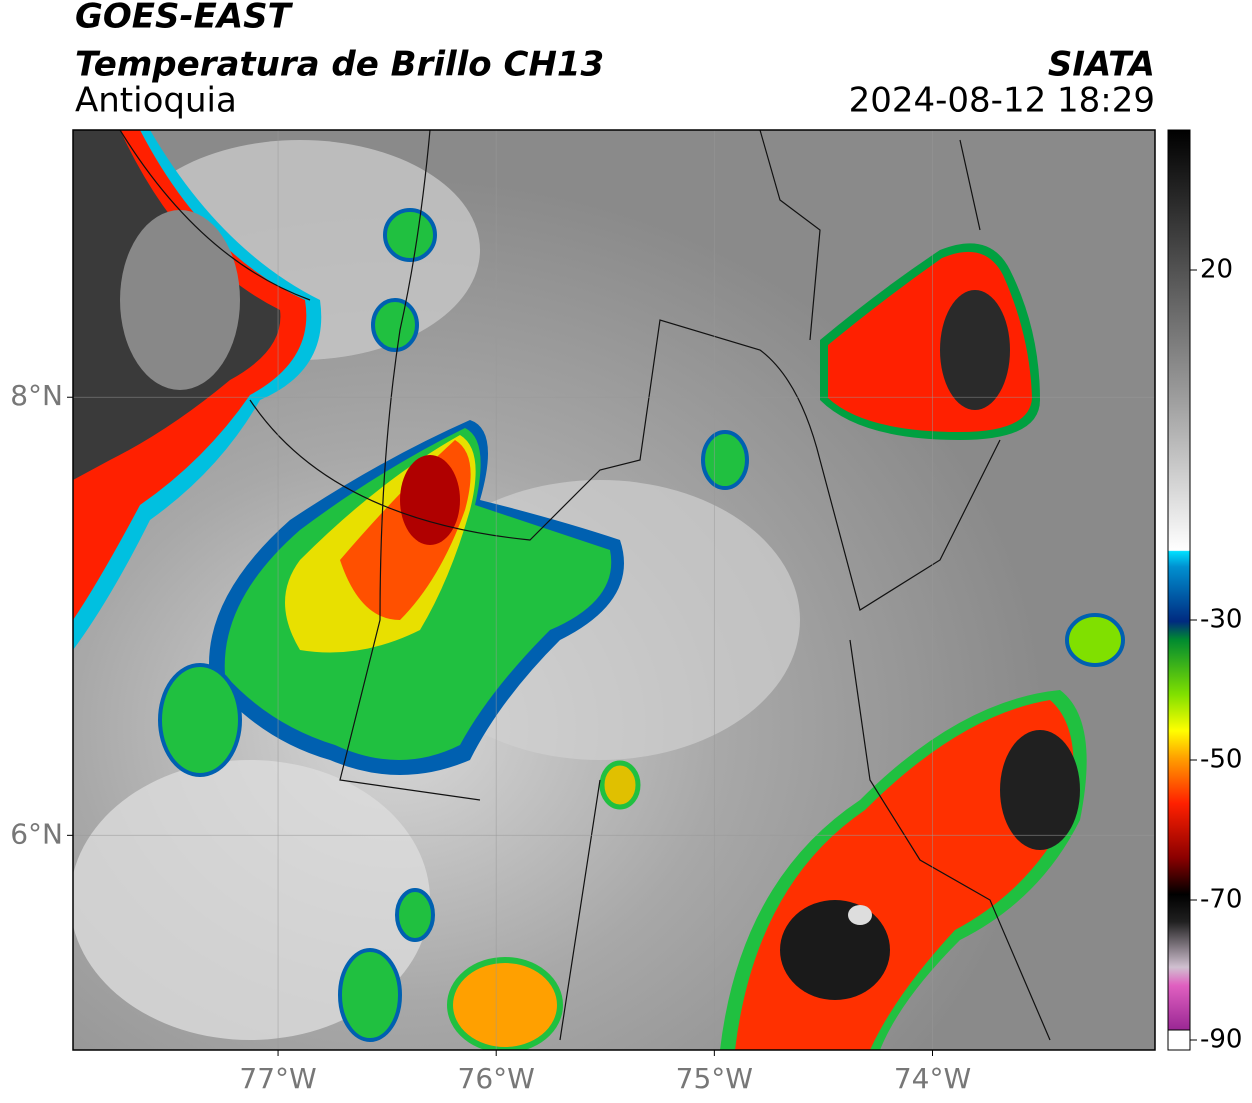 This screenshot has width=1252, height=1103. I want to click on subtitle: Temperatura de Brillo CH13, so click(339, 65).